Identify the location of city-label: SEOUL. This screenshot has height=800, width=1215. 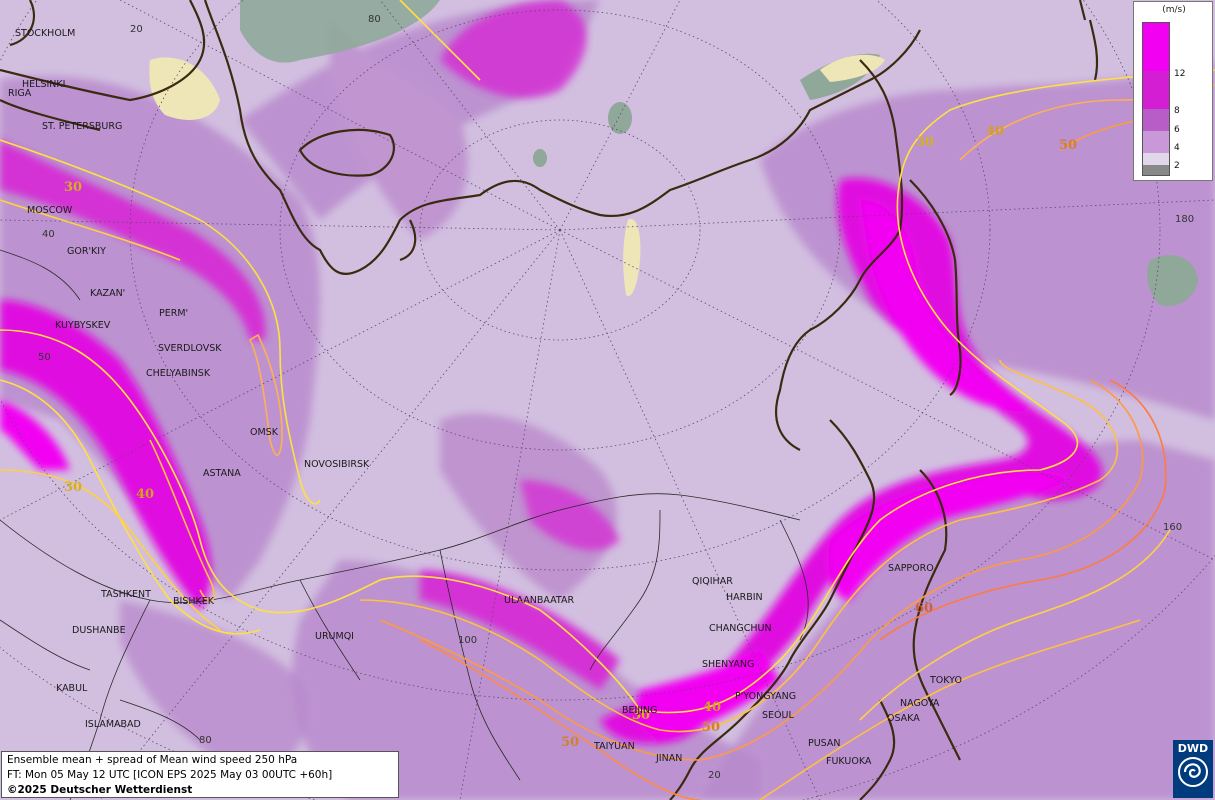
(778, 715).